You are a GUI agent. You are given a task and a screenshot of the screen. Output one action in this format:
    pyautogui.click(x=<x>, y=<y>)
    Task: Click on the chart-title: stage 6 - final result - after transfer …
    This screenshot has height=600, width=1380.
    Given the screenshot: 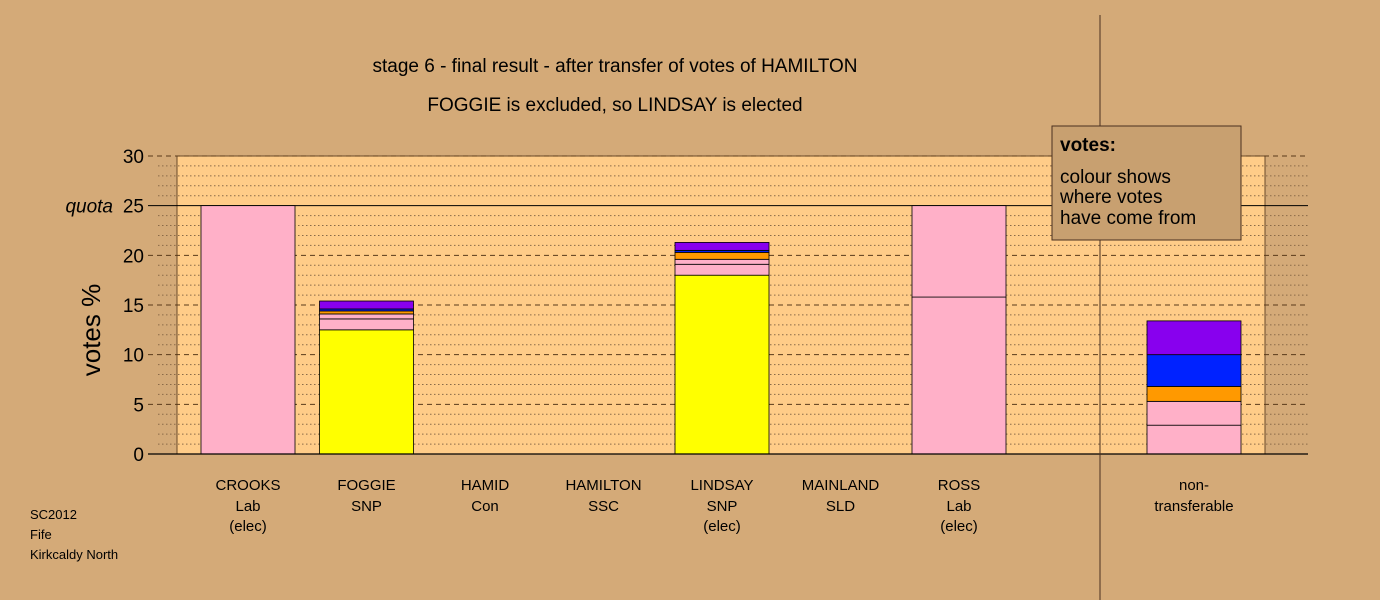 What is the action you would take?
    pyautogui.click(x=614, y=66)
    